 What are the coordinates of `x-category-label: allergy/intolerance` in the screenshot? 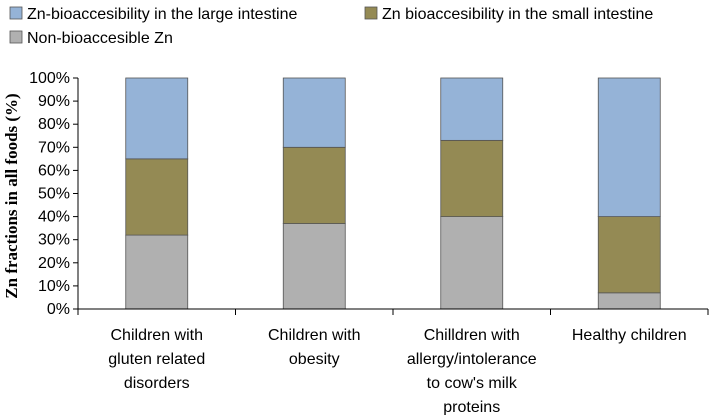 It's located at (472, 359).